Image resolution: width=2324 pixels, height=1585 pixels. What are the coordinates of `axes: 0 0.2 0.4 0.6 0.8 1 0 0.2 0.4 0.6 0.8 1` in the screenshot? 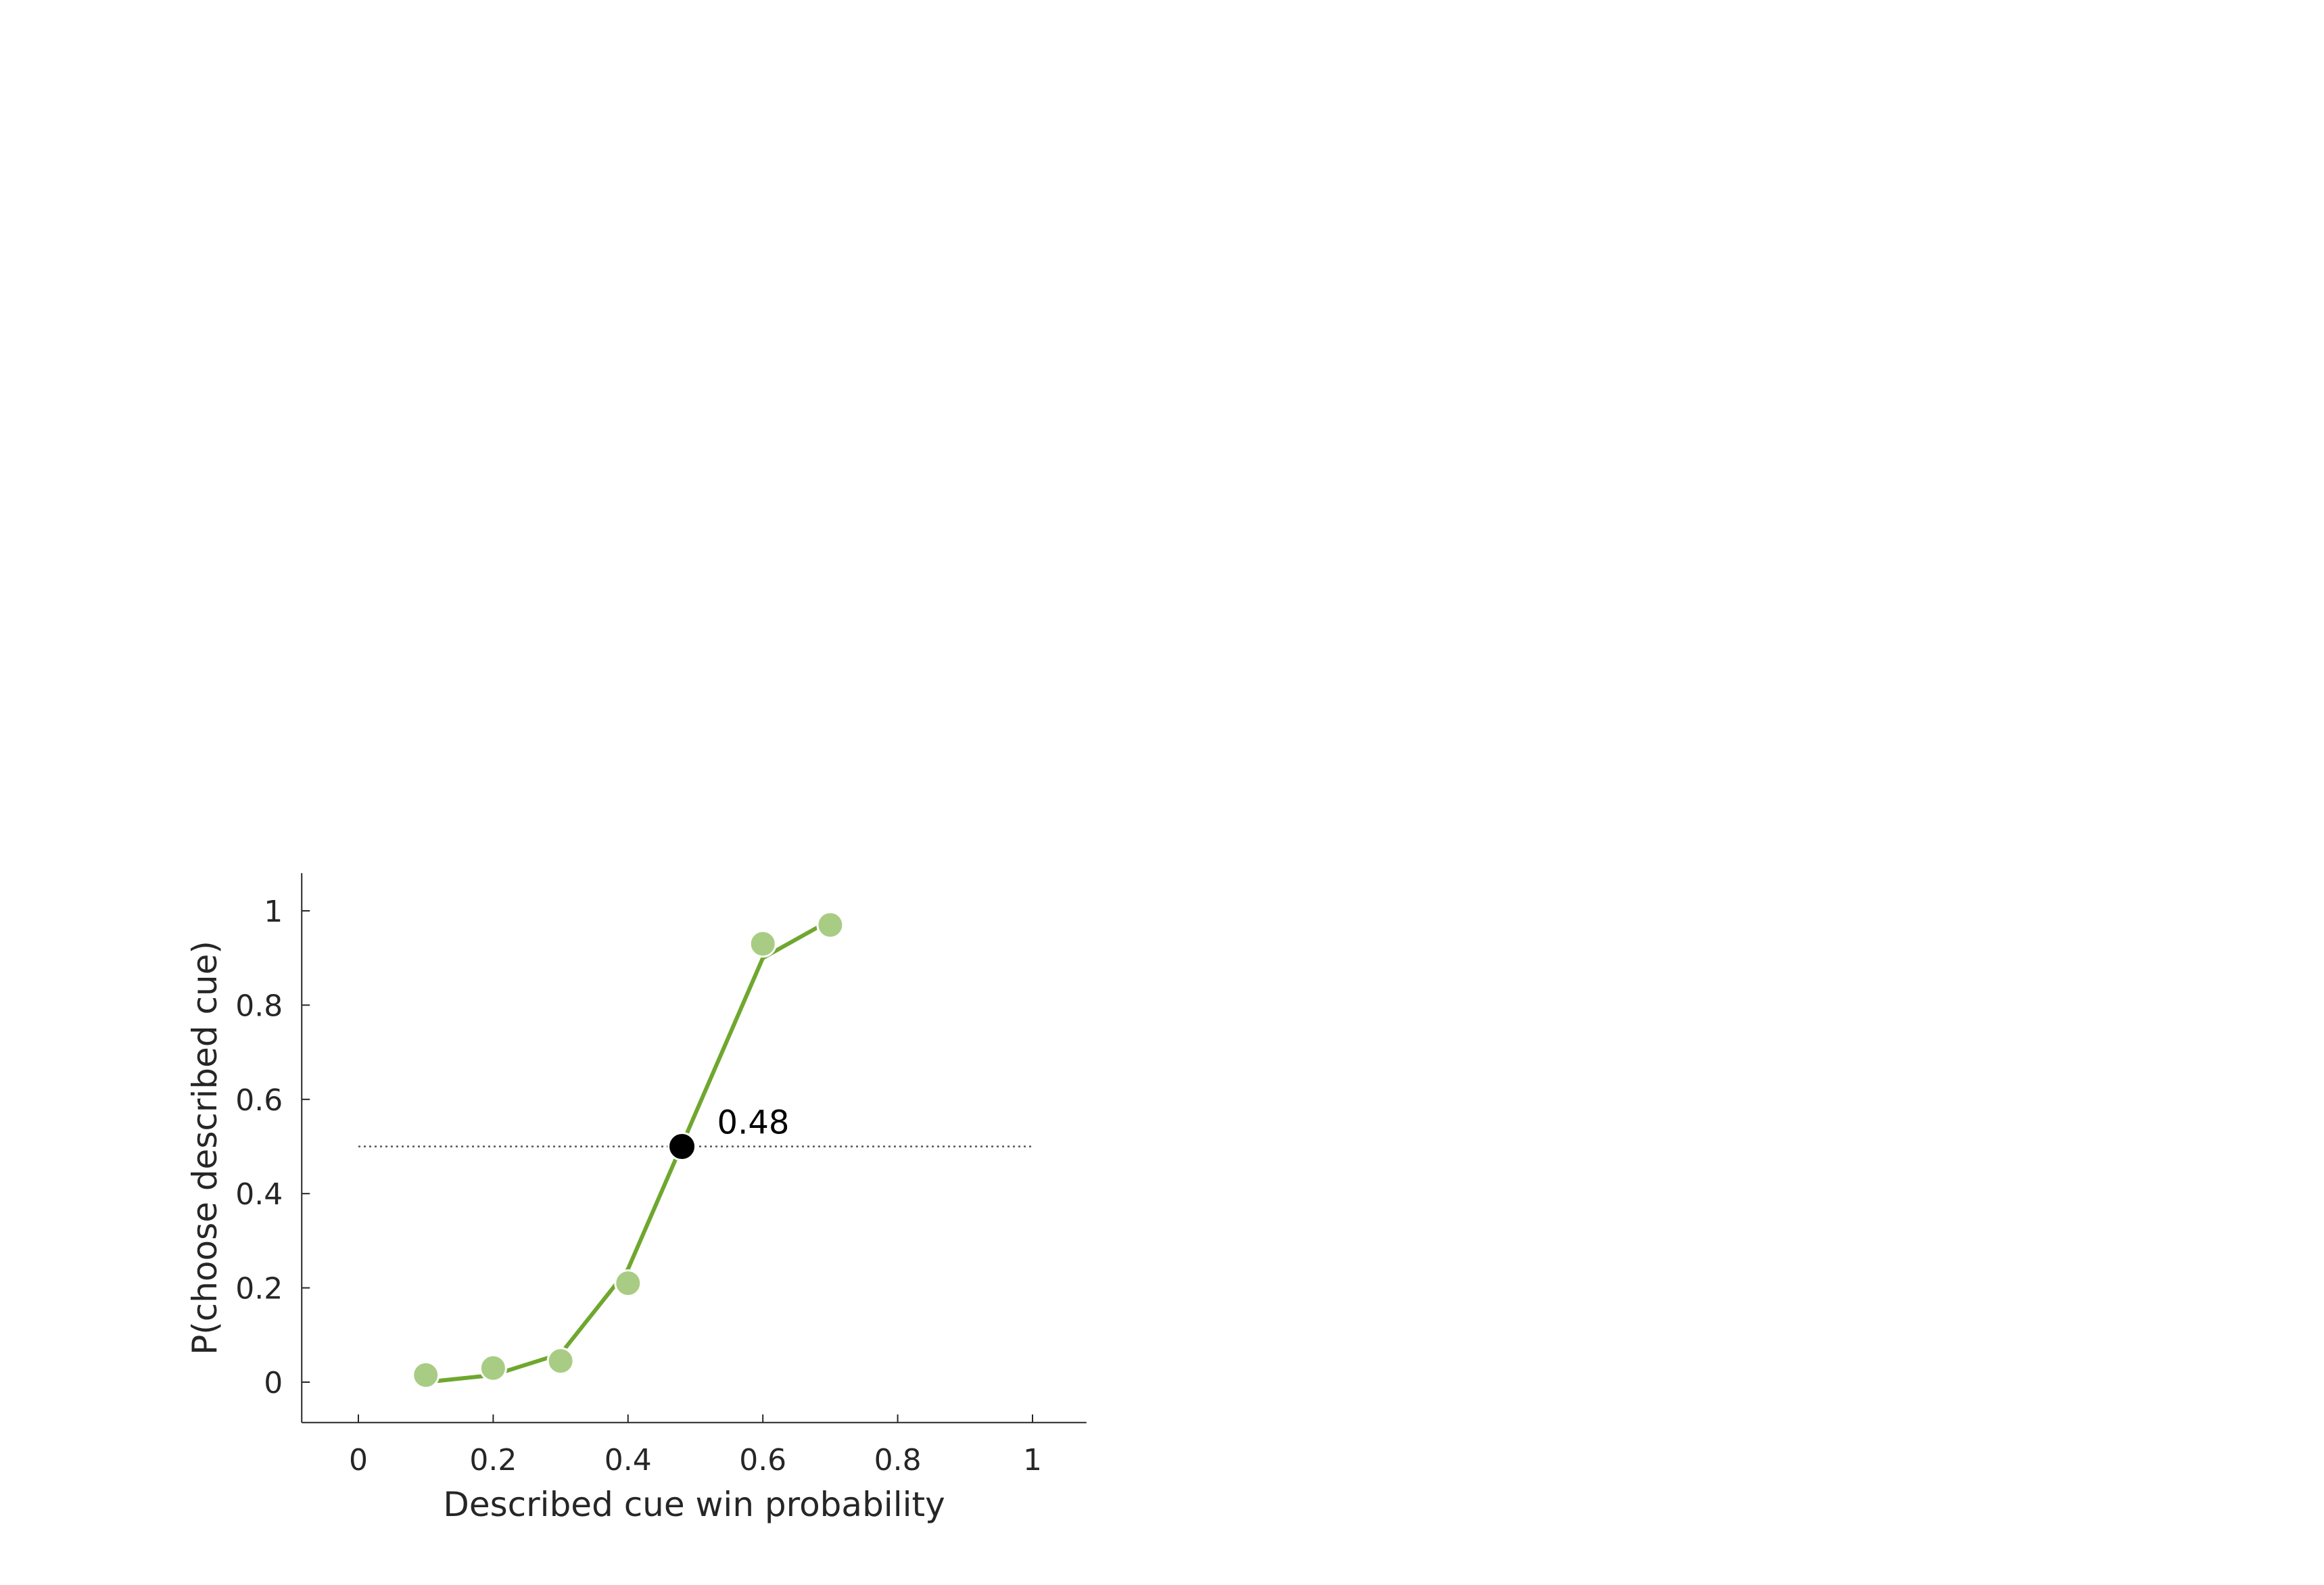 It's located at (661, 1175).